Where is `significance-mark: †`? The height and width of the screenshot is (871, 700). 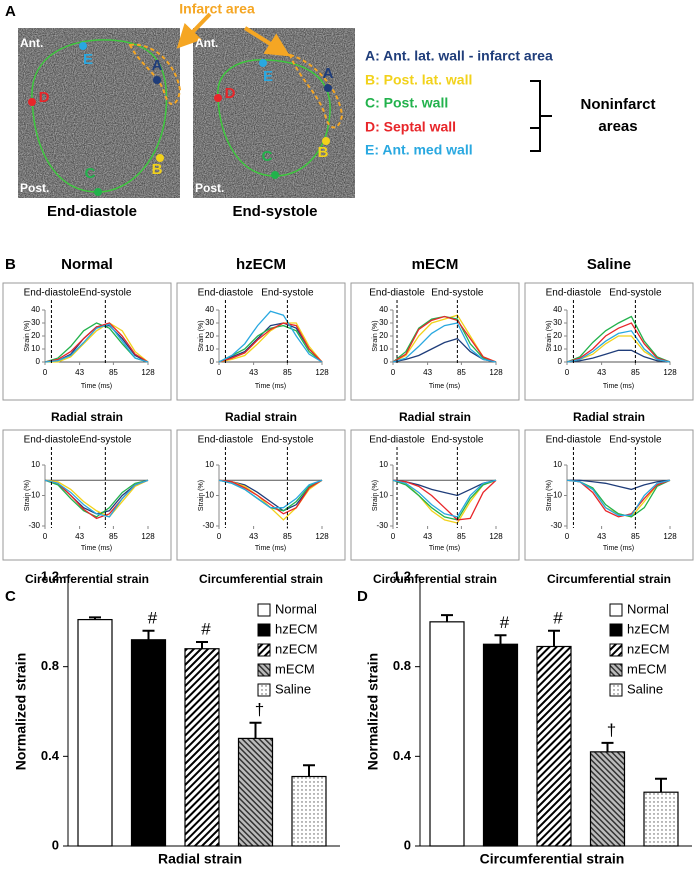
significance-mark: † is located at coordinates (611, 729).